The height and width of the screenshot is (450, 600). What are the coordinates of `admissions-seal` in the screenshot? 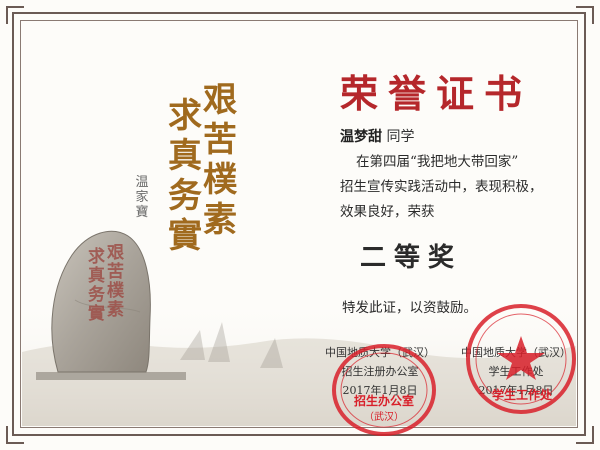 It's located at (384, 390).